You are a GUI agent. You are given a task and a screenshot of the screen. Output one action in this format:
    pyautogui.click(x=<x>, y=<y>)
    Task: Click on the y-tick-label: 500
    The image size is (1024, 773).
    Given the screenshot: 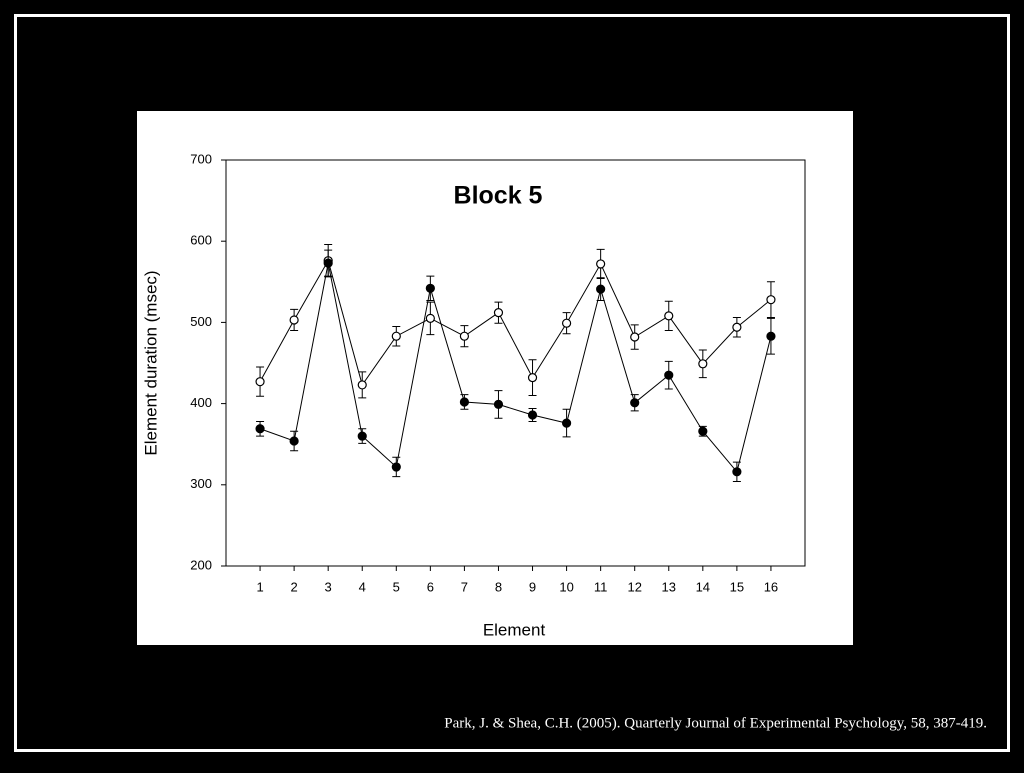 What is the action you would take?
    pyautogui.click(x=201, y=321)
    